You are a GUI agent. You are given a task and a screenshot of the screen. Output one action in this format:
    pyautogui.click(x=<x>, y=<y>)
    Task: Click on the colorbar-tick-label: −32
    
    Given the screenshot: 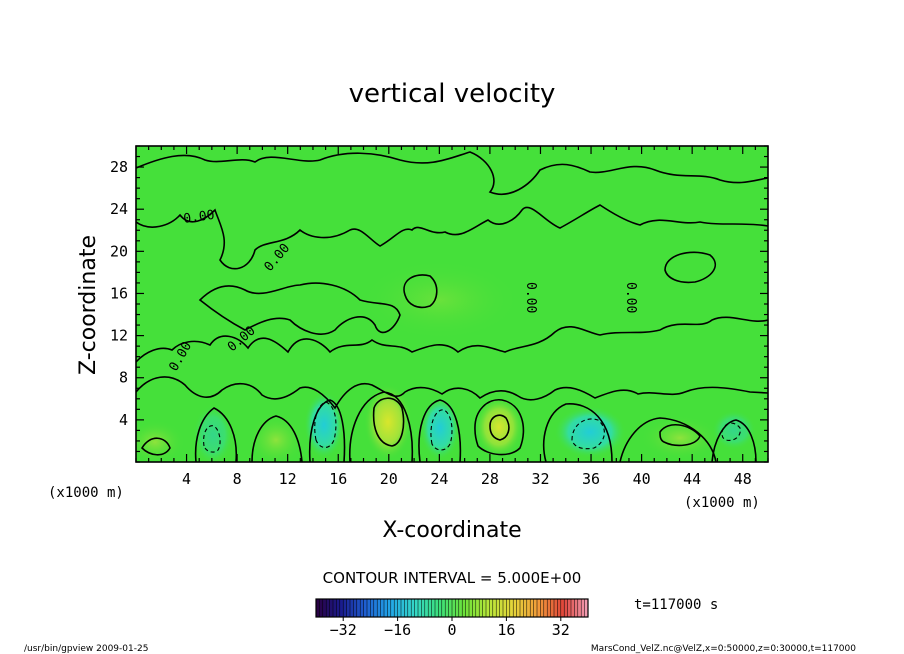 What is the action you would take?
    pyautogui.click(x=343, y=630)
    